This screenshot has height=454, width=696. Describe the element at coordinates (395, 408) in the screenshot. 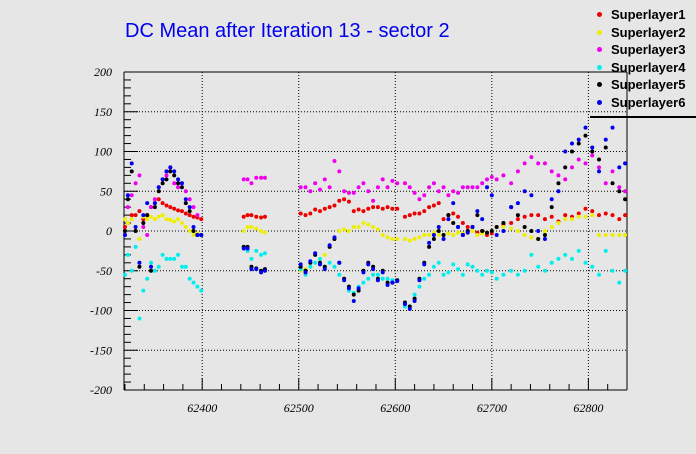

I see `x-tick-label: 62600` at that location.